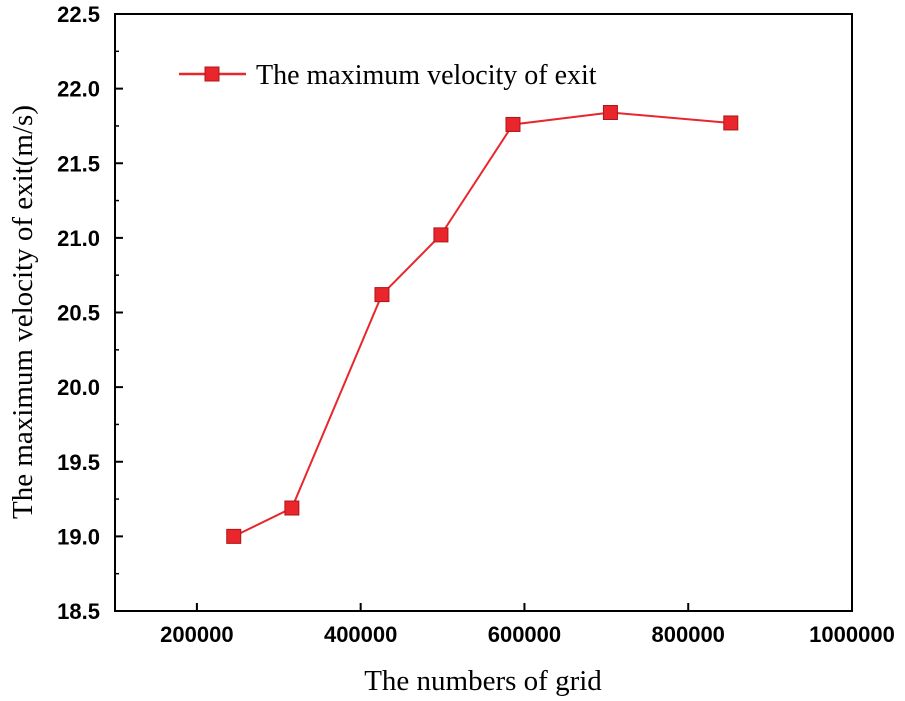 This screenshot has width=905, height=701. Describe the element at coordinates (426, 75) in the screenshot. I see `legend-label: The maximum velocity of exit` at that location.